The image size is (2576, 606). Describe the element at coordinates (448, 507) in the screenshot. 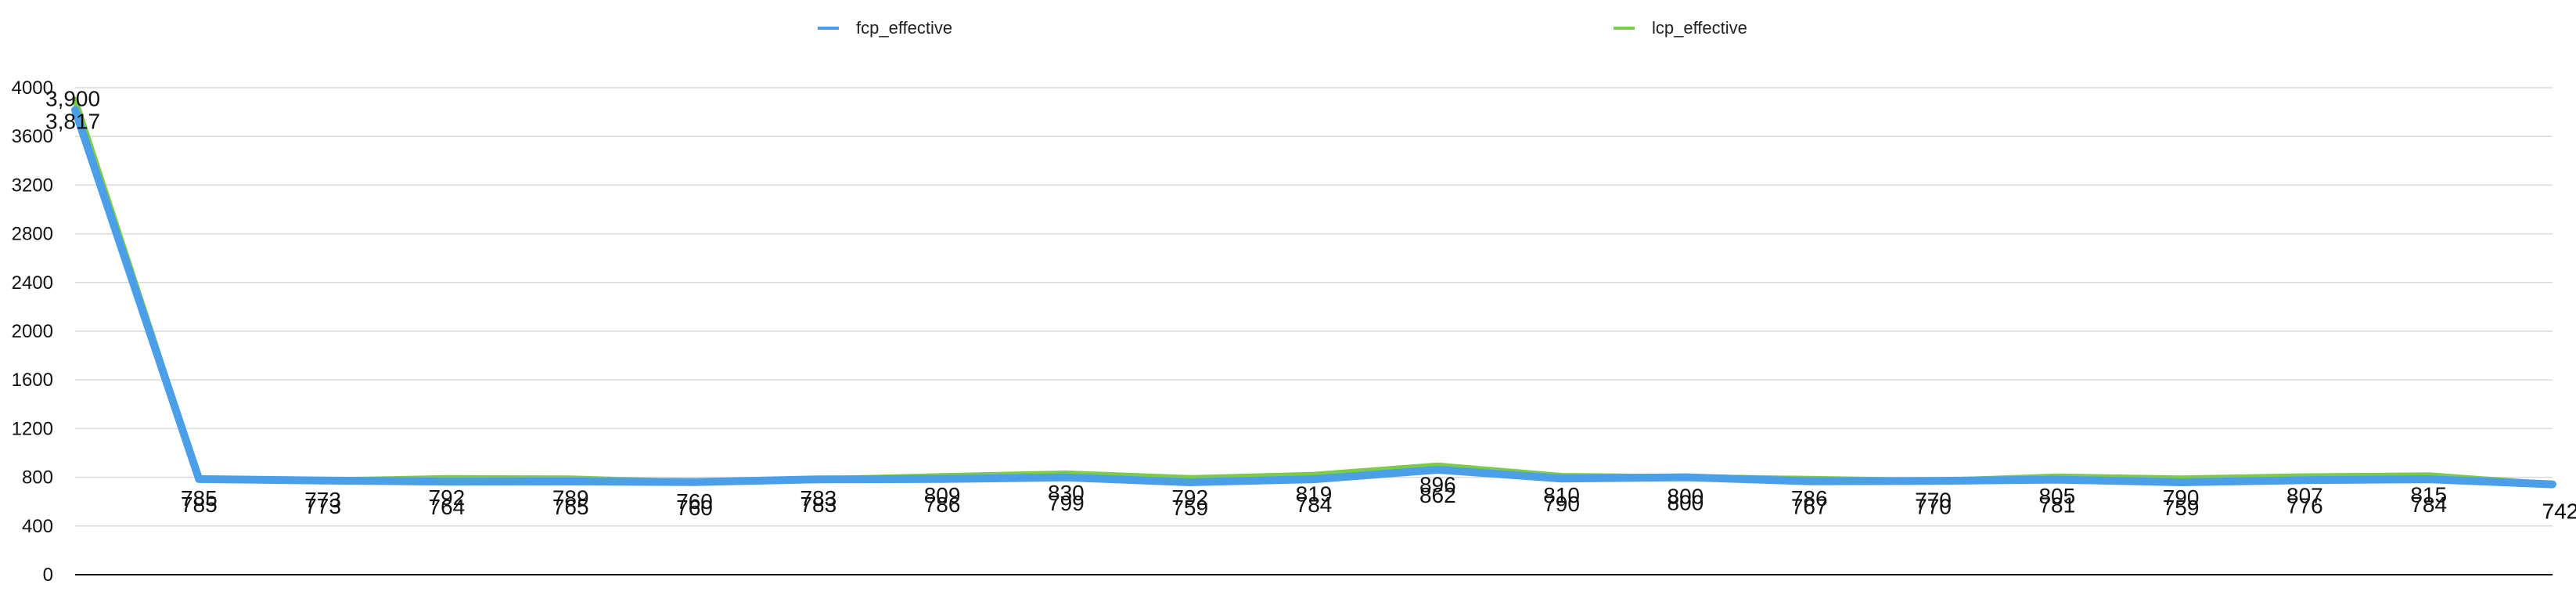

I see `data-label-fcp-effective: 764` at that location.